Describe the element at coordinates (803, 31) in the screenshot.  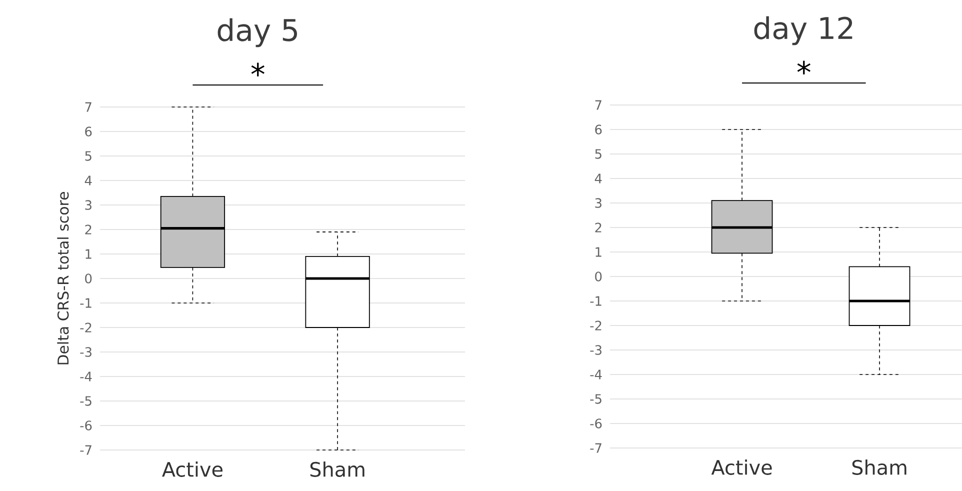
I see `chart-title: day 12` at that location.